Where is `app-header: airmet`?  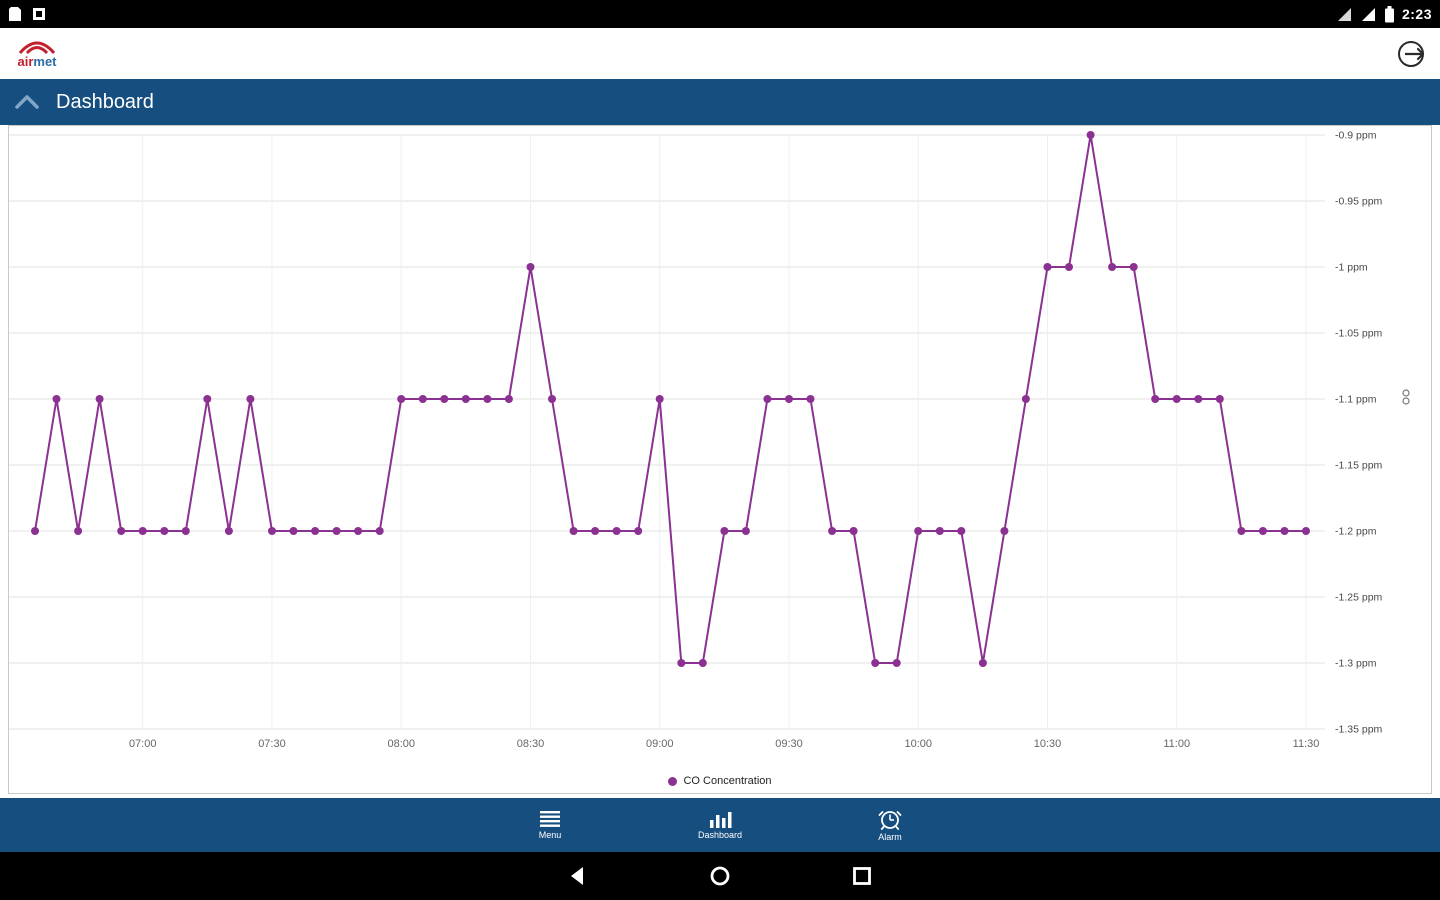
app-header: airmet is located at coordinates (720, 53).